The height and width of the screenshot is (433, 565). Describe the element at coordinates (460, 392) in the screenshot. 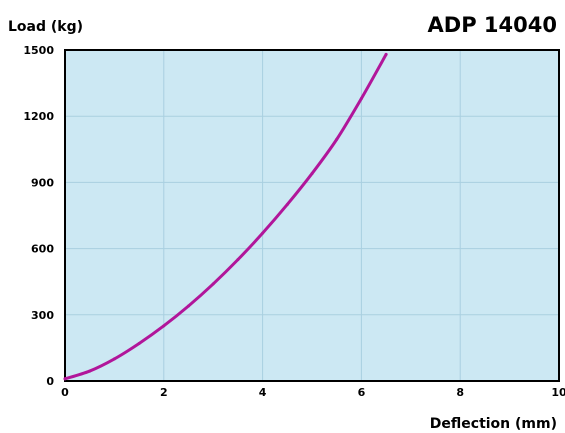

I see `x-tick-label: 8` at that location.